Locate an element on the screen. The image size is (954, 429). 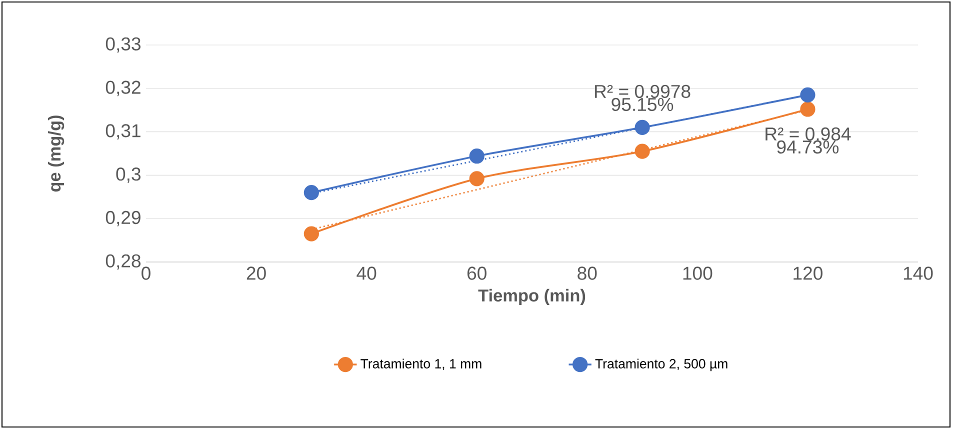
y-tick-label: 0,28 is located at coordinates (123, 262).